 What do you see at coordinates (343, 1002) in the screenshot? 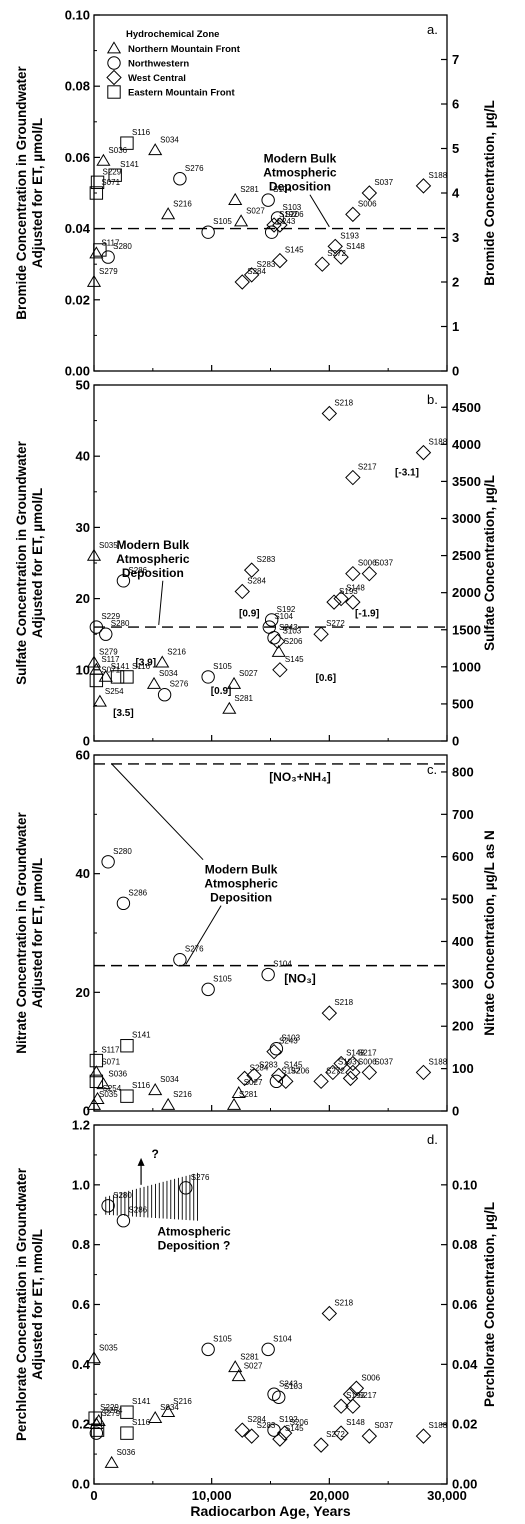
I see `point-label: S218` at bounding box center [343, 1002].